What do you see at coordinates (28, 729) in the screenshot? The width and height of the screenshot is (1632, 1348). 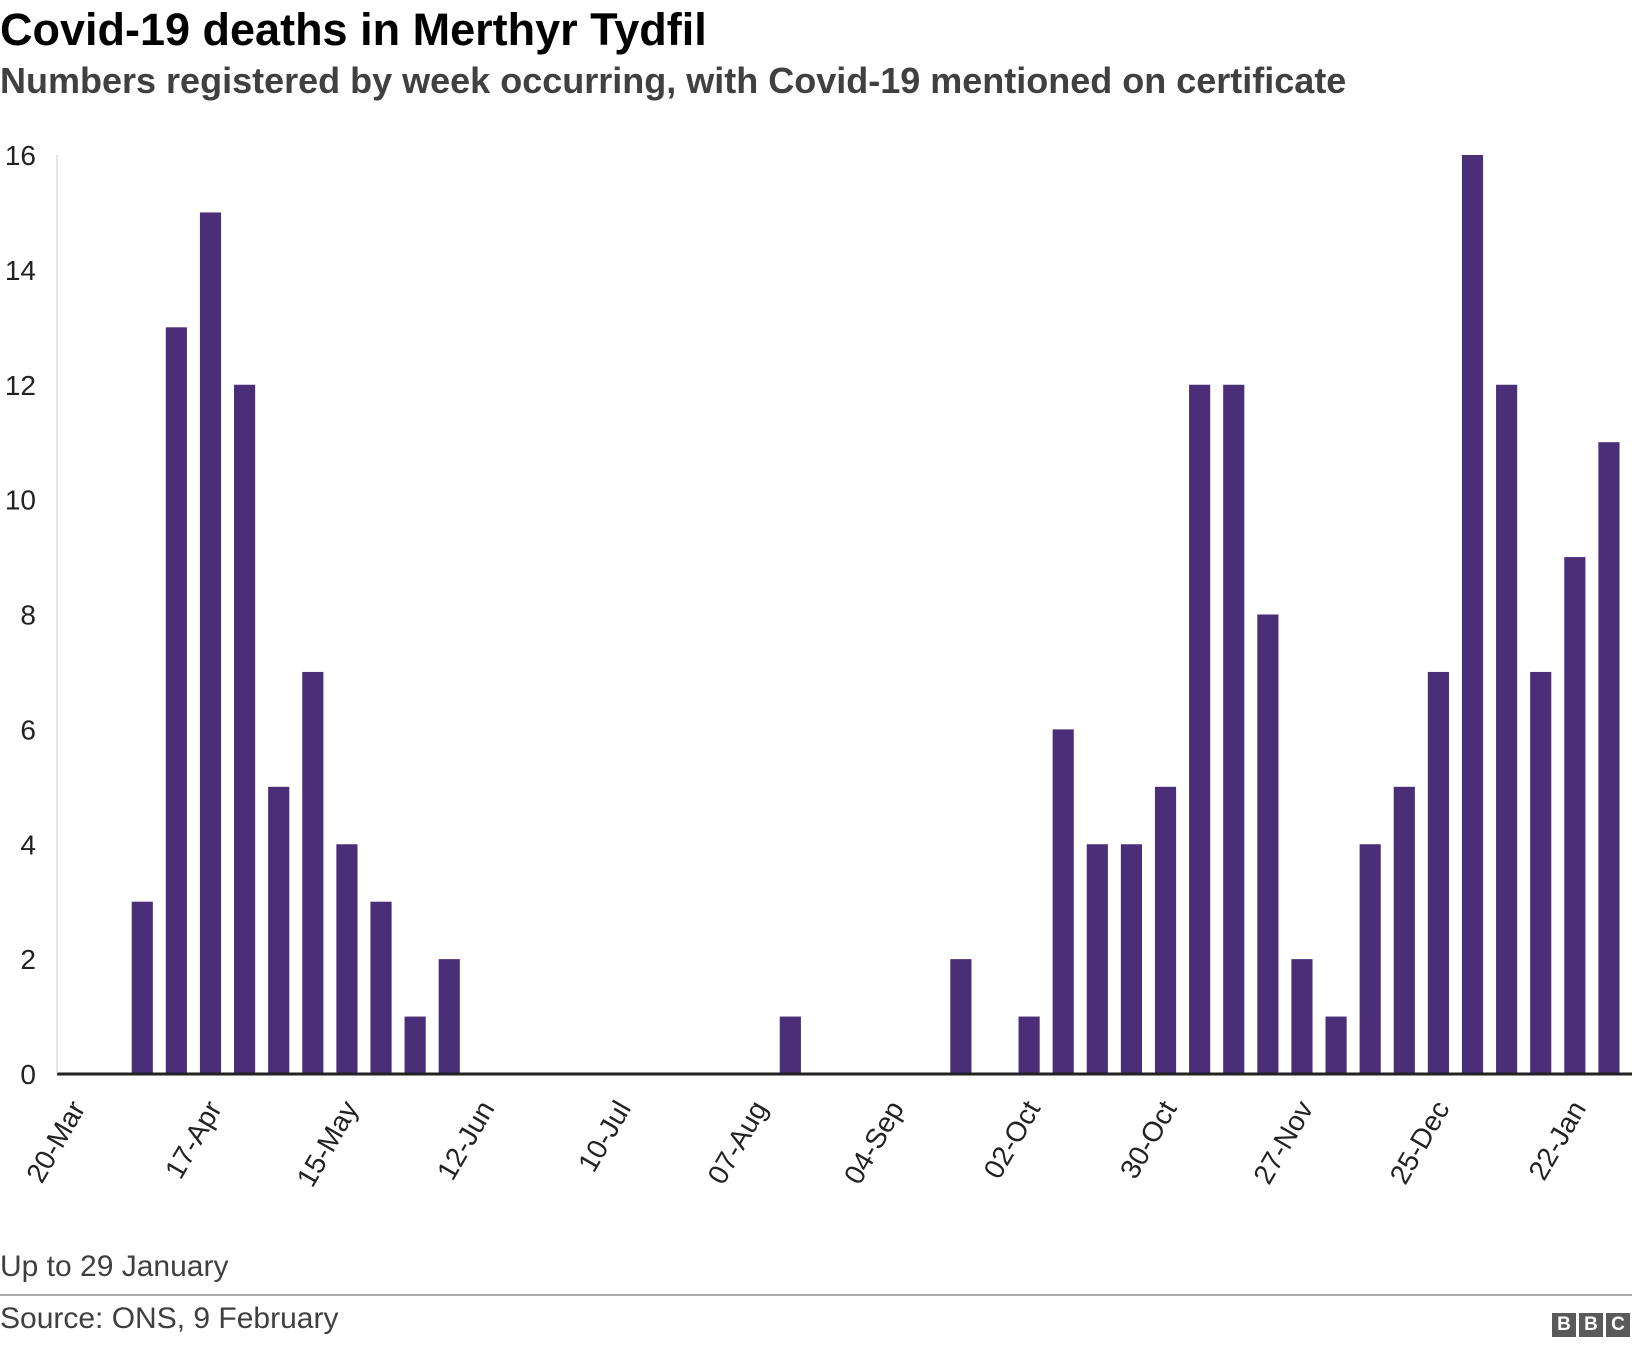 I see `y-tick-label: 6` at bounding box center [28, 729].